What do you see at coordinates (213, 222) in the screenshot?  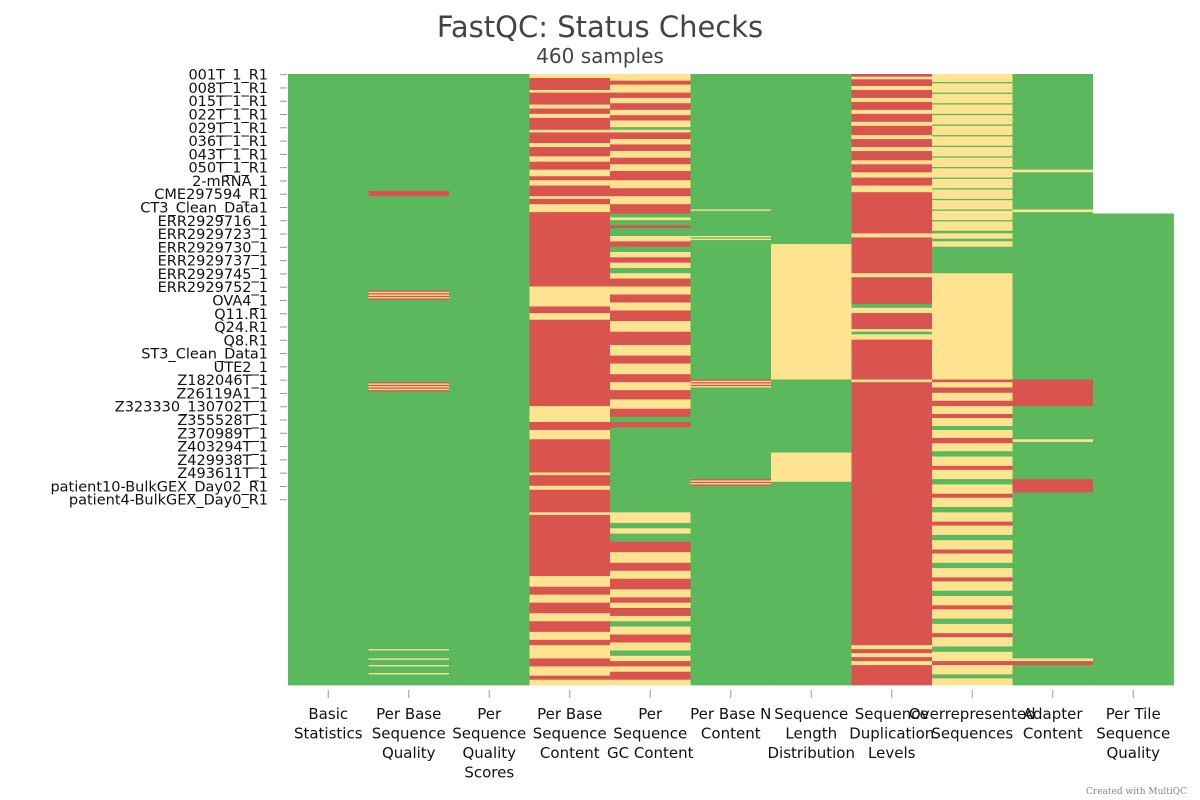 I see `y-tick-label: ERR2929716_1` at bounding box center [213, 222].